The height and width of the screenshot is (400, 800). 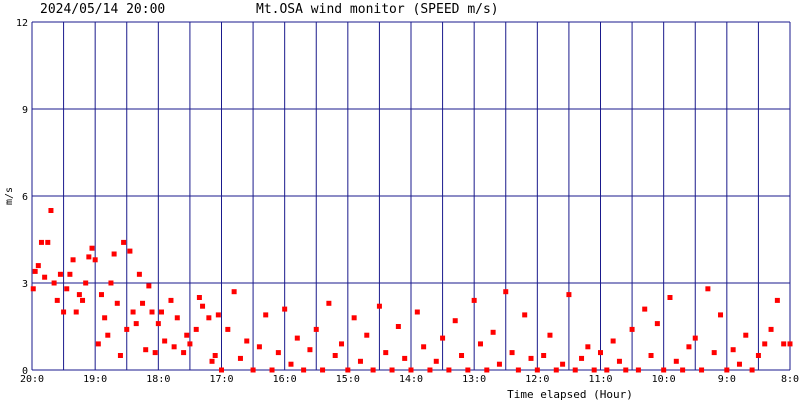 I want to click on x-tick-label: 20:0, so click(x=32, y=379).